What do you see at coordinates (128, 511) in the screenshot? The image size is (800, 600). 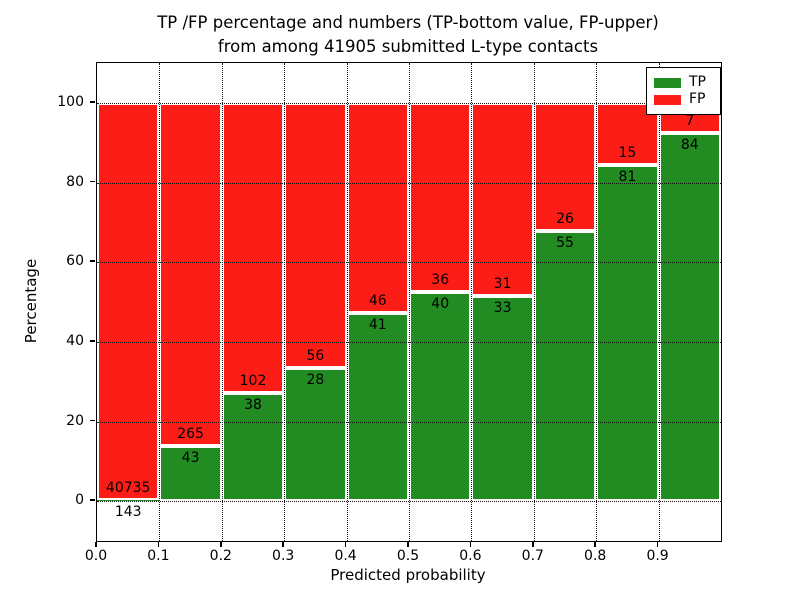 I see `tp-count-label: 143` at bounding box center [128, 511].